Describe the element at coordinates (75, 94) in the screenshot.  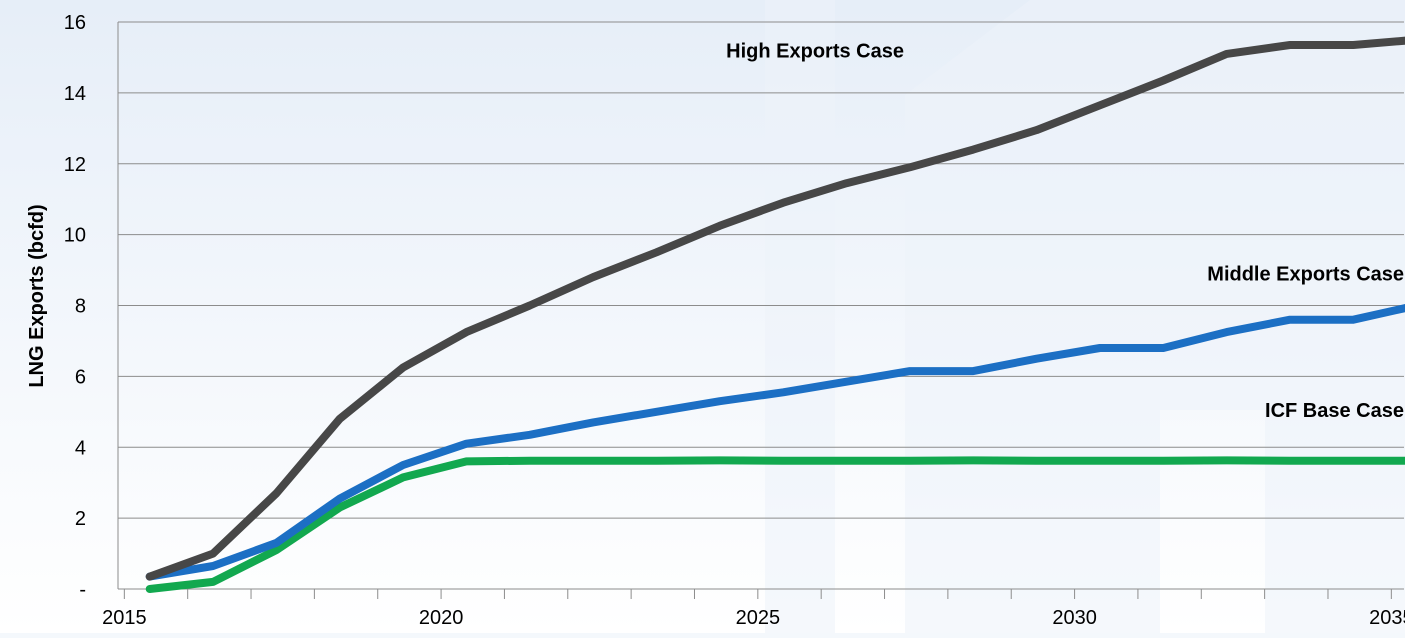
I see `y-tick-label: 14` at that location.